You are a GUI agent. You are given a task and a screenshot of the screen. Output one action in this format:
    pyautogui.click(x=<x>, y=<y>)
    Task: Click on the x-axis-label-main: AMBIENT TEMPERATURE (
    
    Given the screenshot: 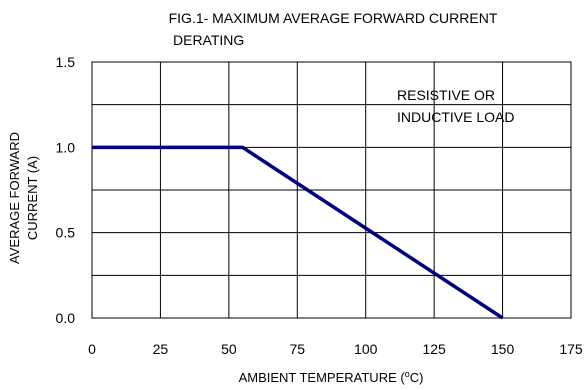 What is the action you would take?
    pyautogui.click(x=322, y=377)
    